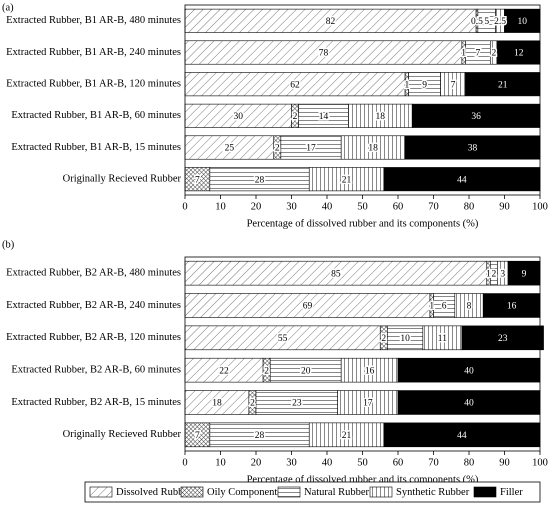  Describe the element at coordinates (347, 436) in the screenshot. I see `value-label: 21` at that location.